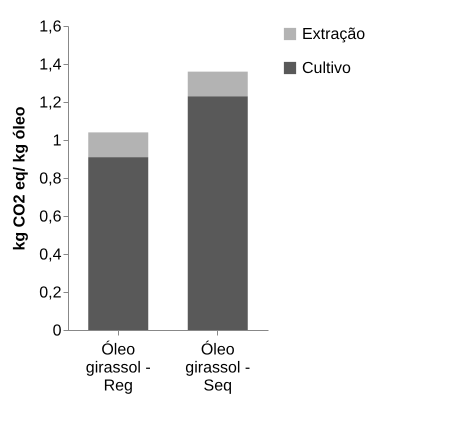 The width and height of the screenshot is (454, 430). I want to click on y-tick-label: 0, so click(57, 331).